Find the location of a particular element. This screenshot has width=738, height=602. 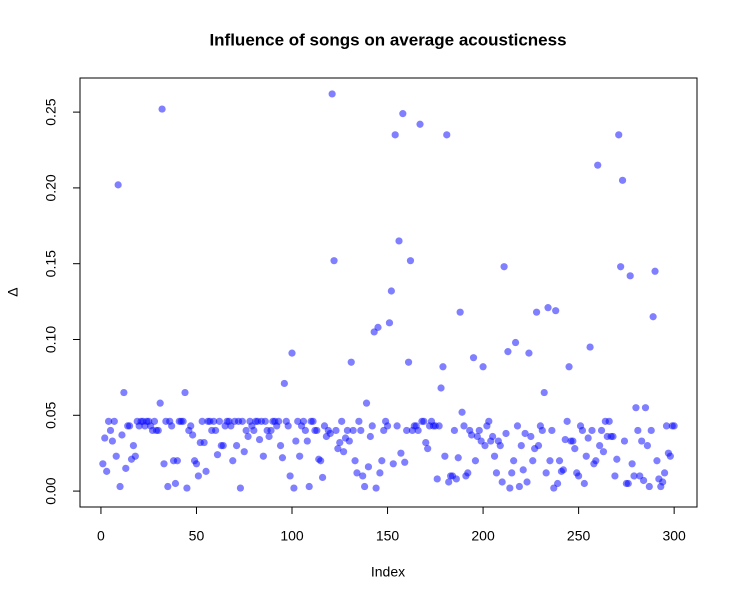

x-axis-label: Index is located at coordinates (388, 572).